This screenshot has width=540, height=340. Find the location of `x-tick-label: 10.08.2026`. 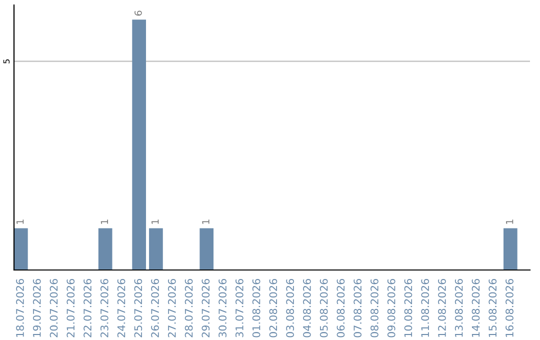

x-tick-label: 10.08.2026 is located at coordinates (408, 307).